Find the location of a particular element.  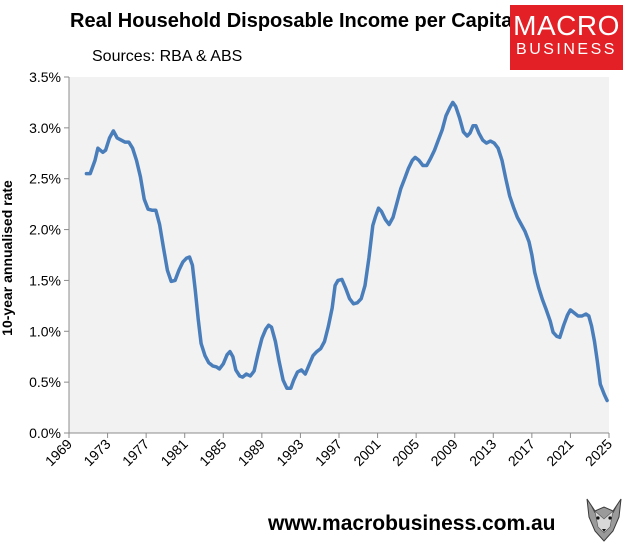

y-tick-label: 1.5% is located at coordinates (45, 280).